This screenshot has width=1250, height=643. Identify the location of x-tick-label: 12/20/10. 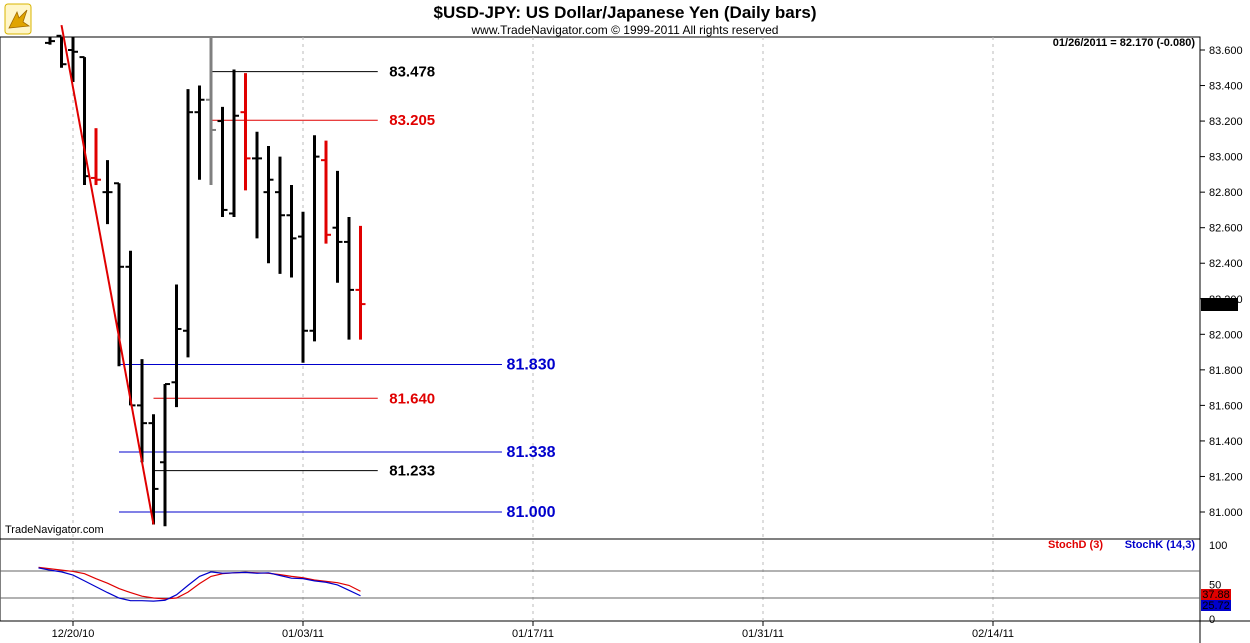
(73, 634).